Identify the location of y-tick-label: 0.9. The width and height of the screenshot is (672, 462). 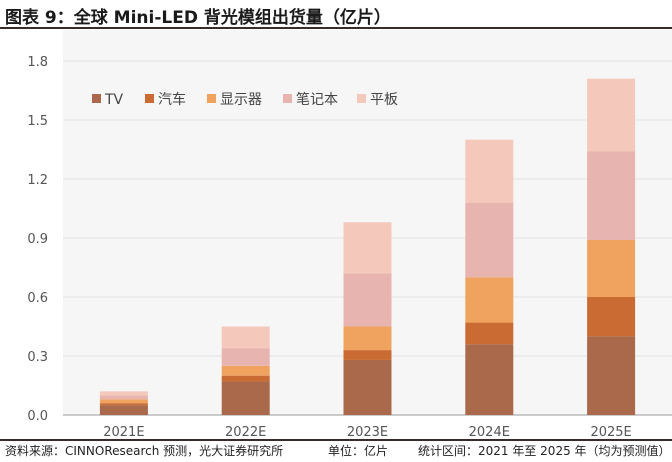
(37, 239).